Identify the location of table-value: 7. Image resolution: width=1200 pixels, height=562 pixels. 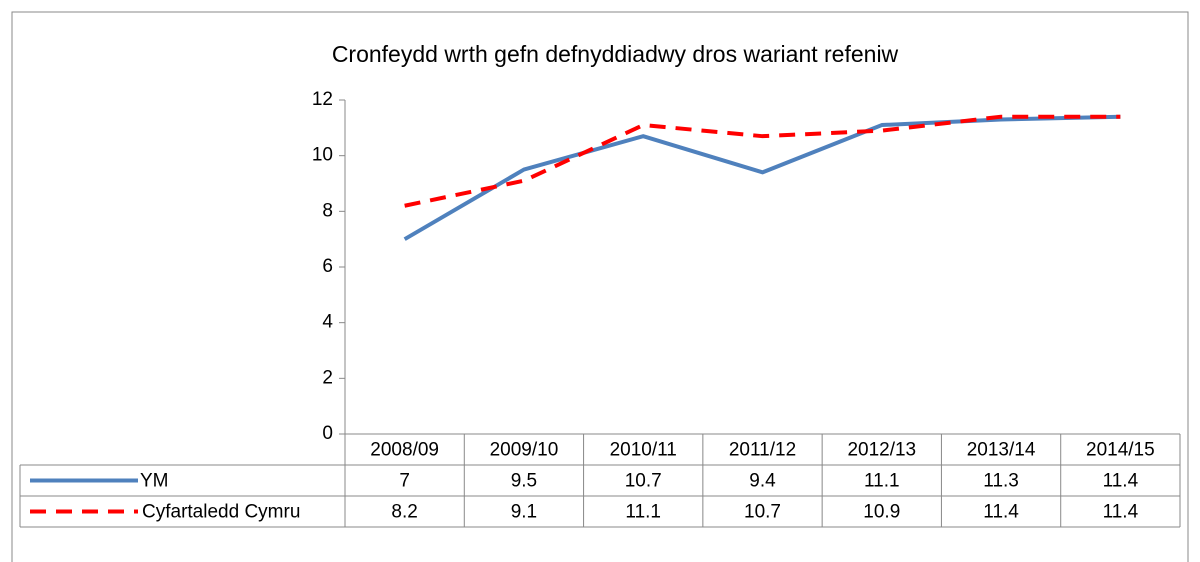
(404, 481).